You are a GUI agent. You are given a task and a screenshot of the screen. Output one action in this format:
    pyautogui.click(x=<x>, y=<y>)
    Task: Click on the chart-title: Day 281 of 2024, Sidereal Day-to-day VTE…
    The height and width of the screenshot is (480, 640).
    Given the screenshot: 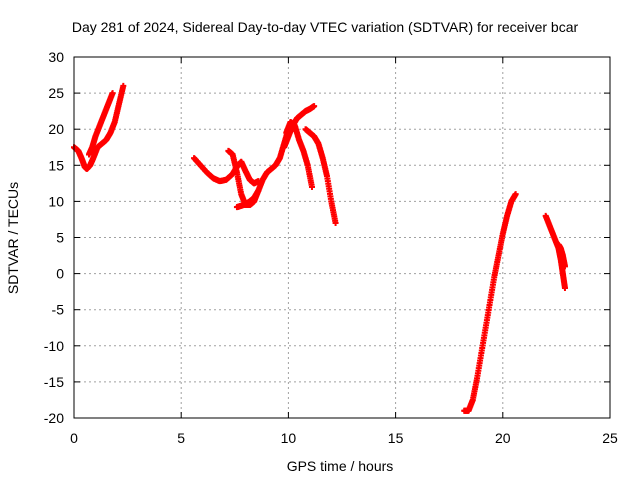 What is the action you would take?
    pyautogui.click(x=325, y=27)
    